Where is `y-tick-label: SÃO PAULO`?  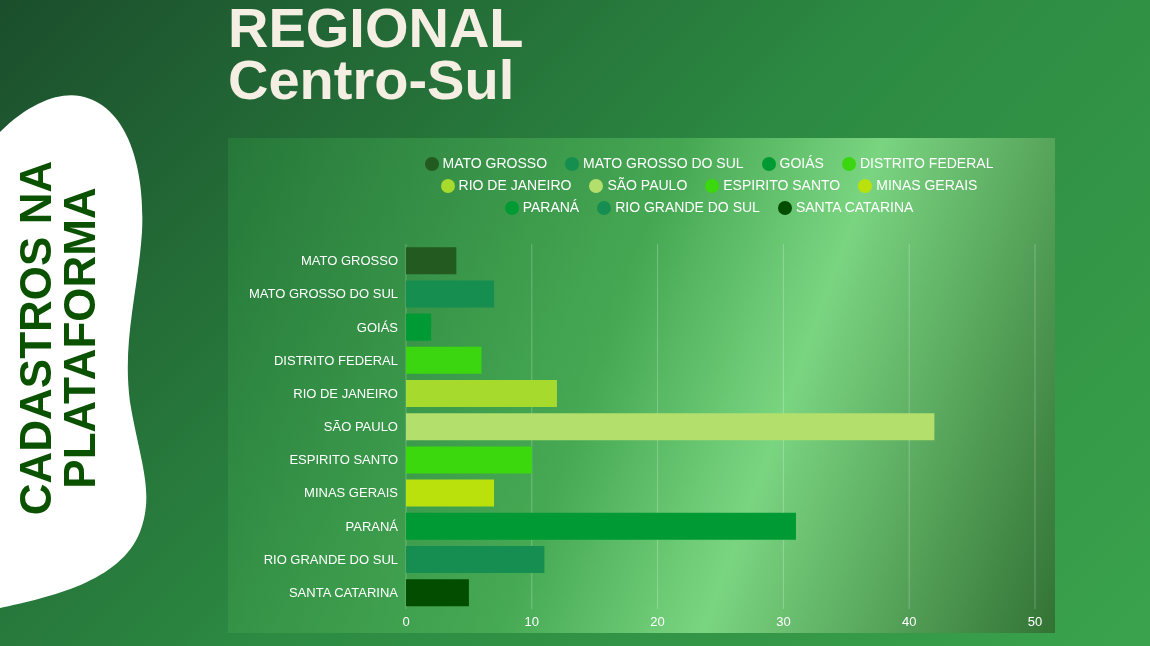 y-tick-label: SÃO PAULO is located at coordinates (360, 427).